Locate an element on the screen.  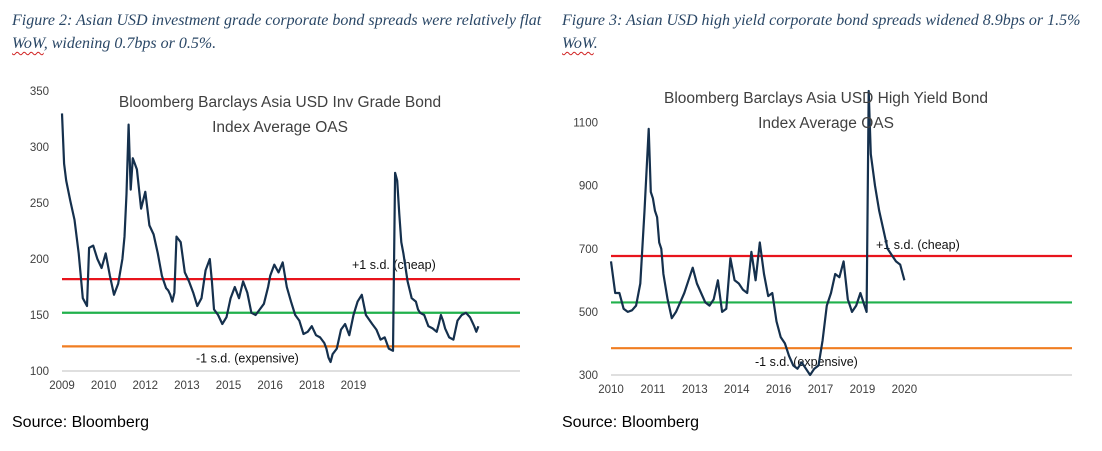
hy-x-tick-label: 2020 is located at coordinates (905, 390).